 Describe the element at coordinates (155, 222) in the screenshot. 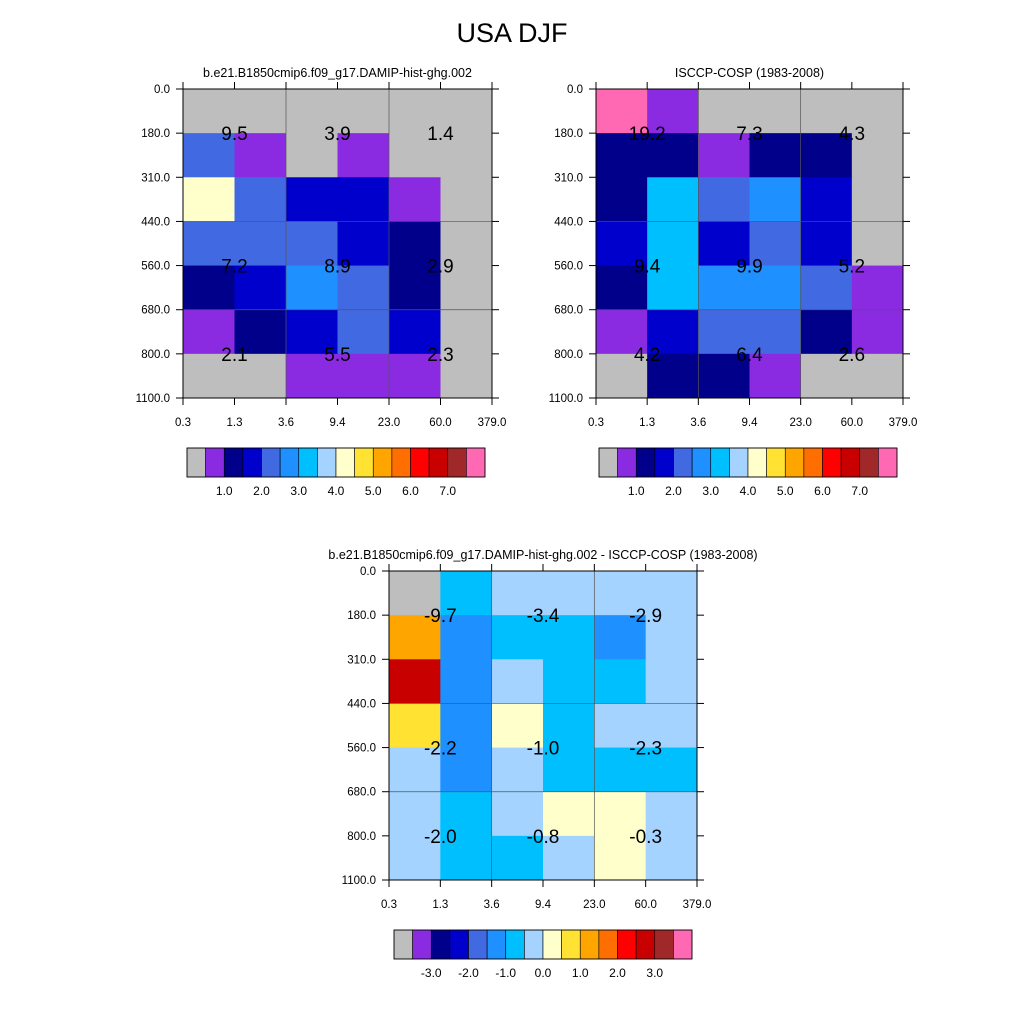

I see `y-tick-label: 440.0` at that location.